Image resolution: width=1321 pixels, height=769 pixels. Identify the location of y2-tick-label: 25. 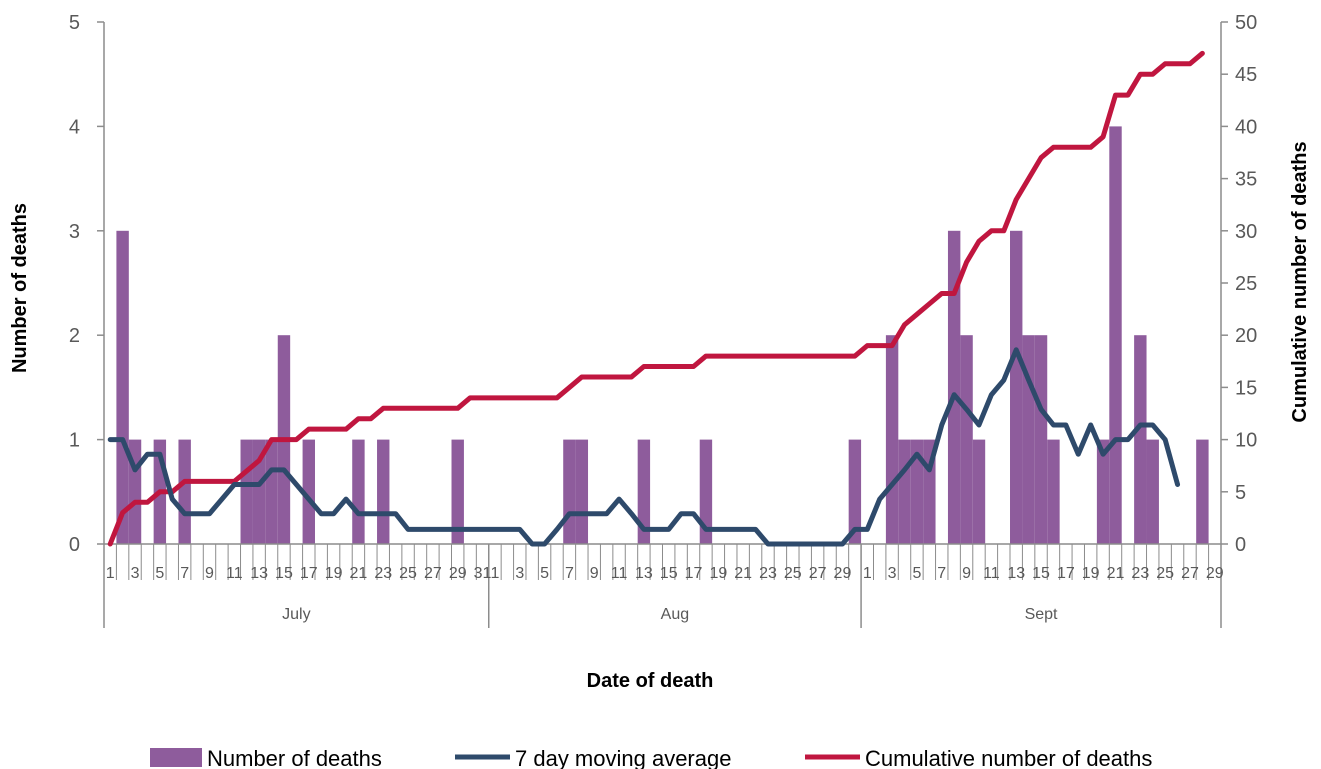
(1246, 284).